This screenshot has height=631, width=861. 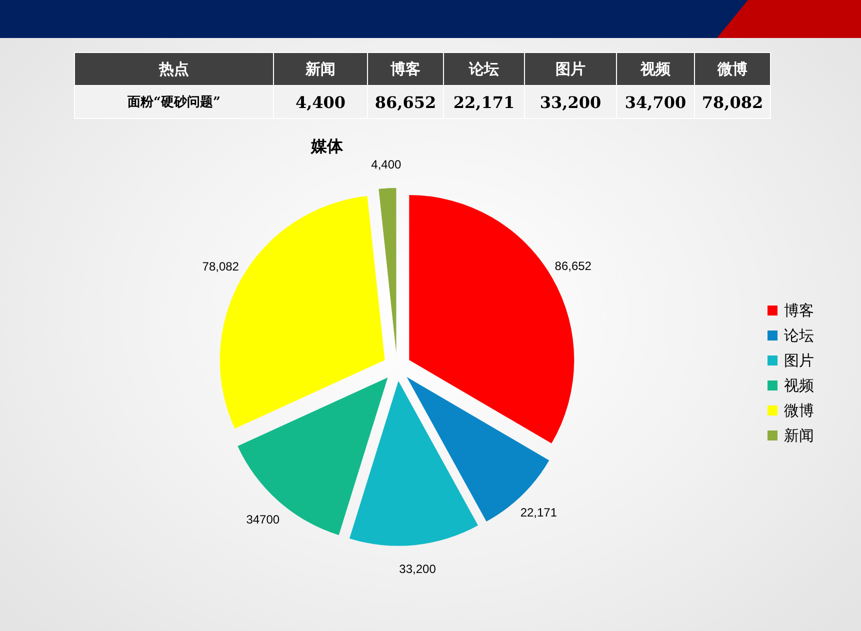 What do you see at coordinates (799, 435) in the screenshot?
I see `legend-label: 新闻` at bounding box center [799, 435].